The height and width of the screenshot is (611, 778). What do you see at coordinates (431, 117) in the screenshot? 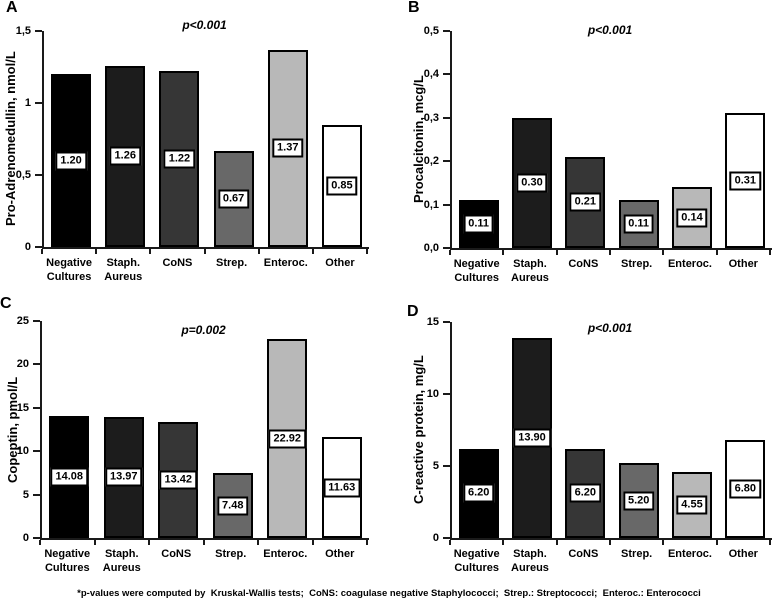
I see `y-tick-label: 0,3` at bounding box center [431, 117].